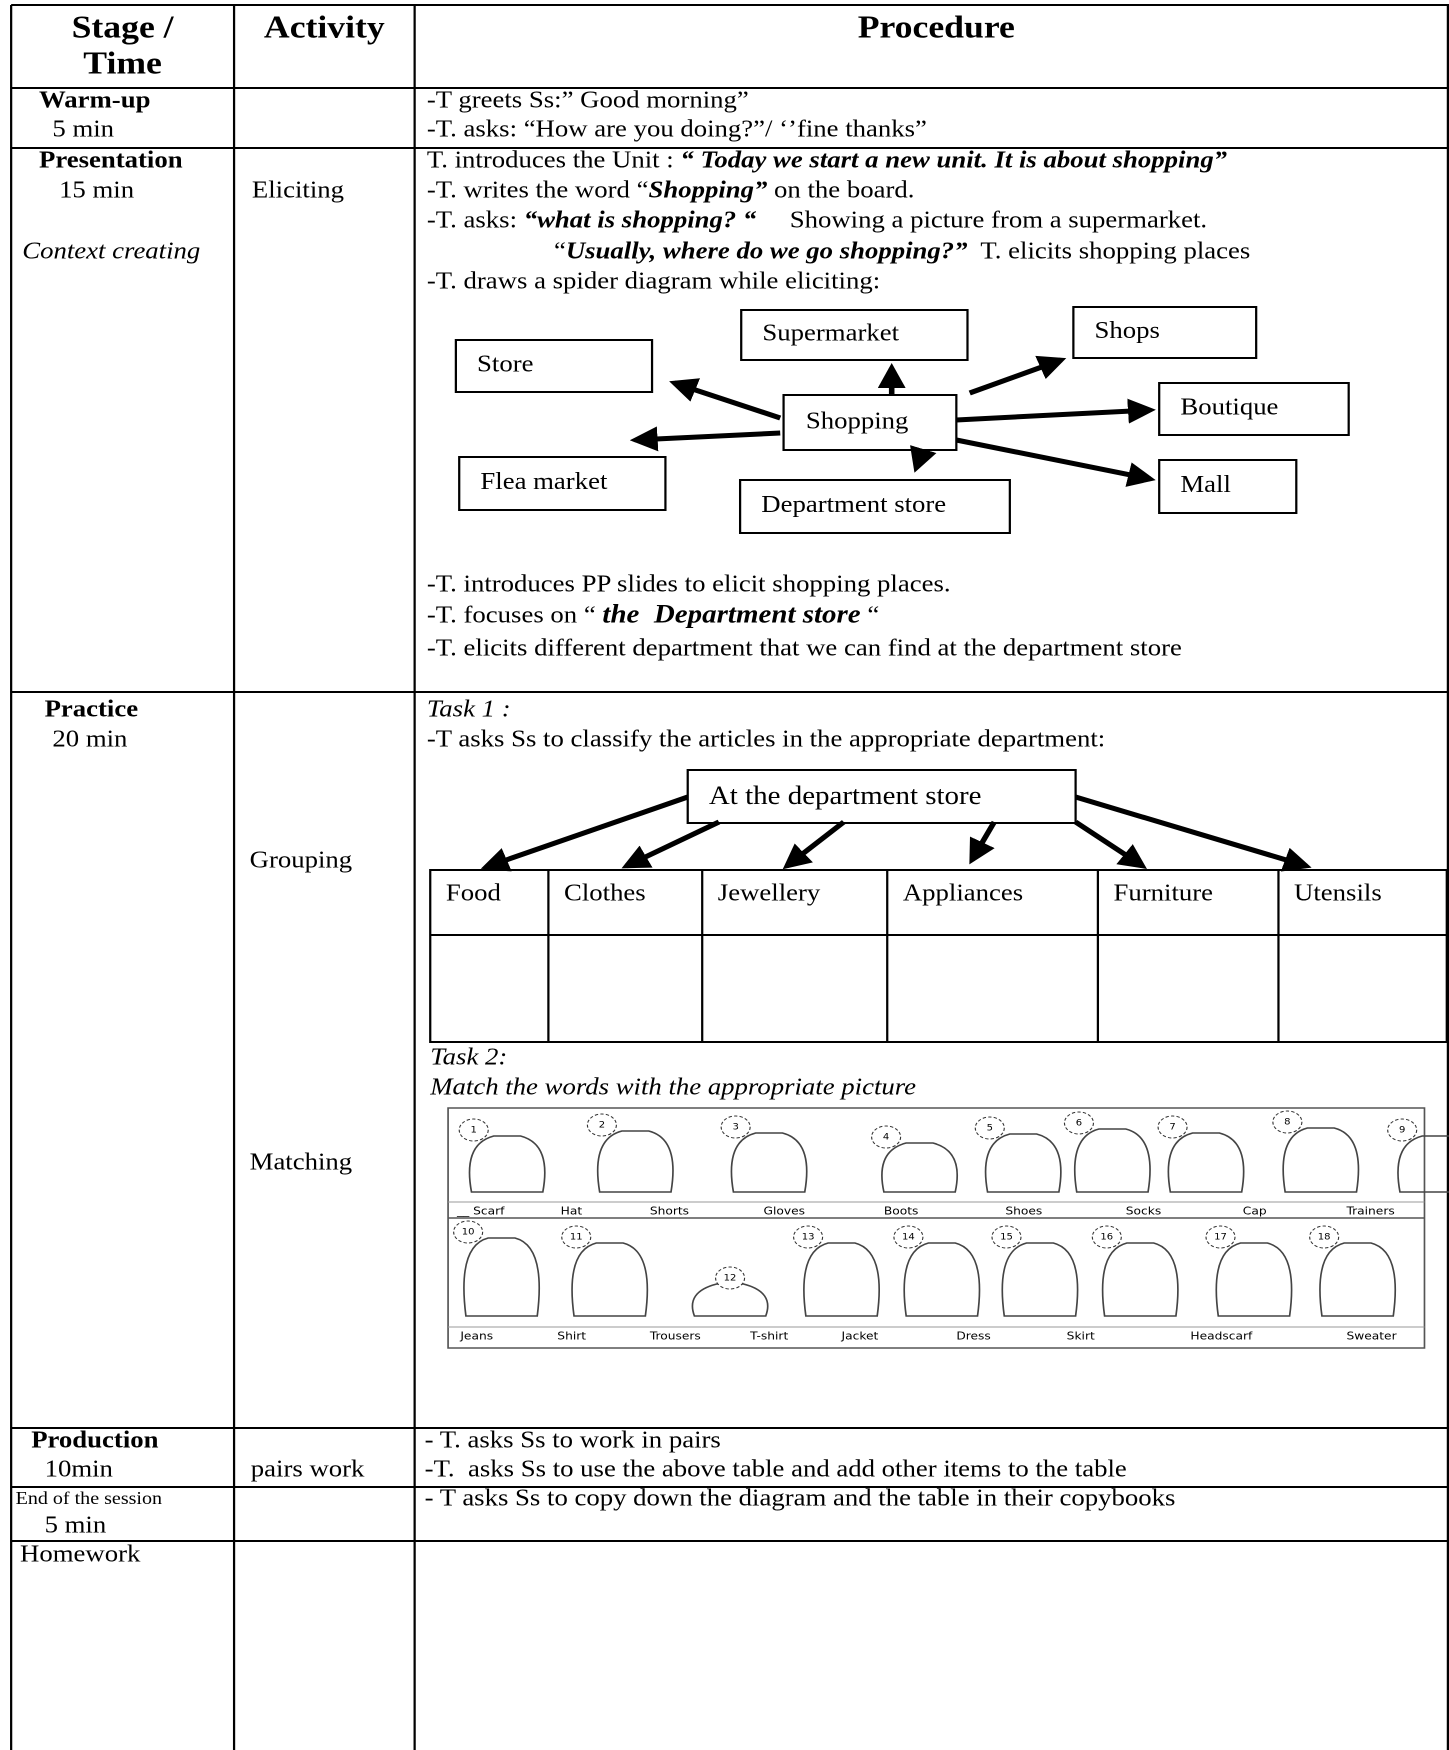 This screenshot has width=1449, height=1750. What do you see at coordinates (111, 251) in the screenshot?
I see `stage-note: Context creating` at bounding box center [111, 251].